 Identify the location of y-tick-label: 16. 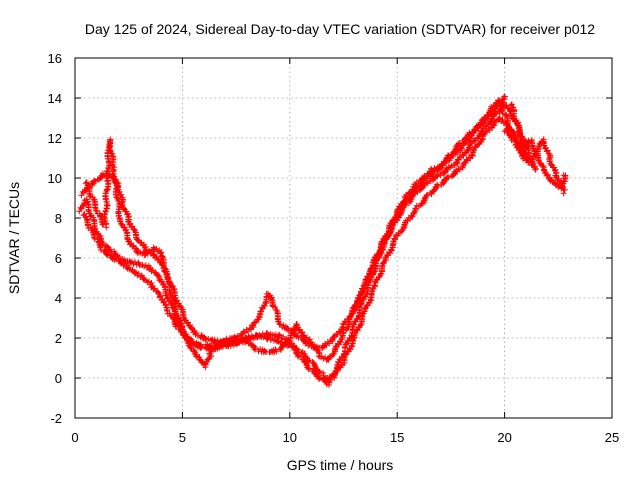
(55, 58).